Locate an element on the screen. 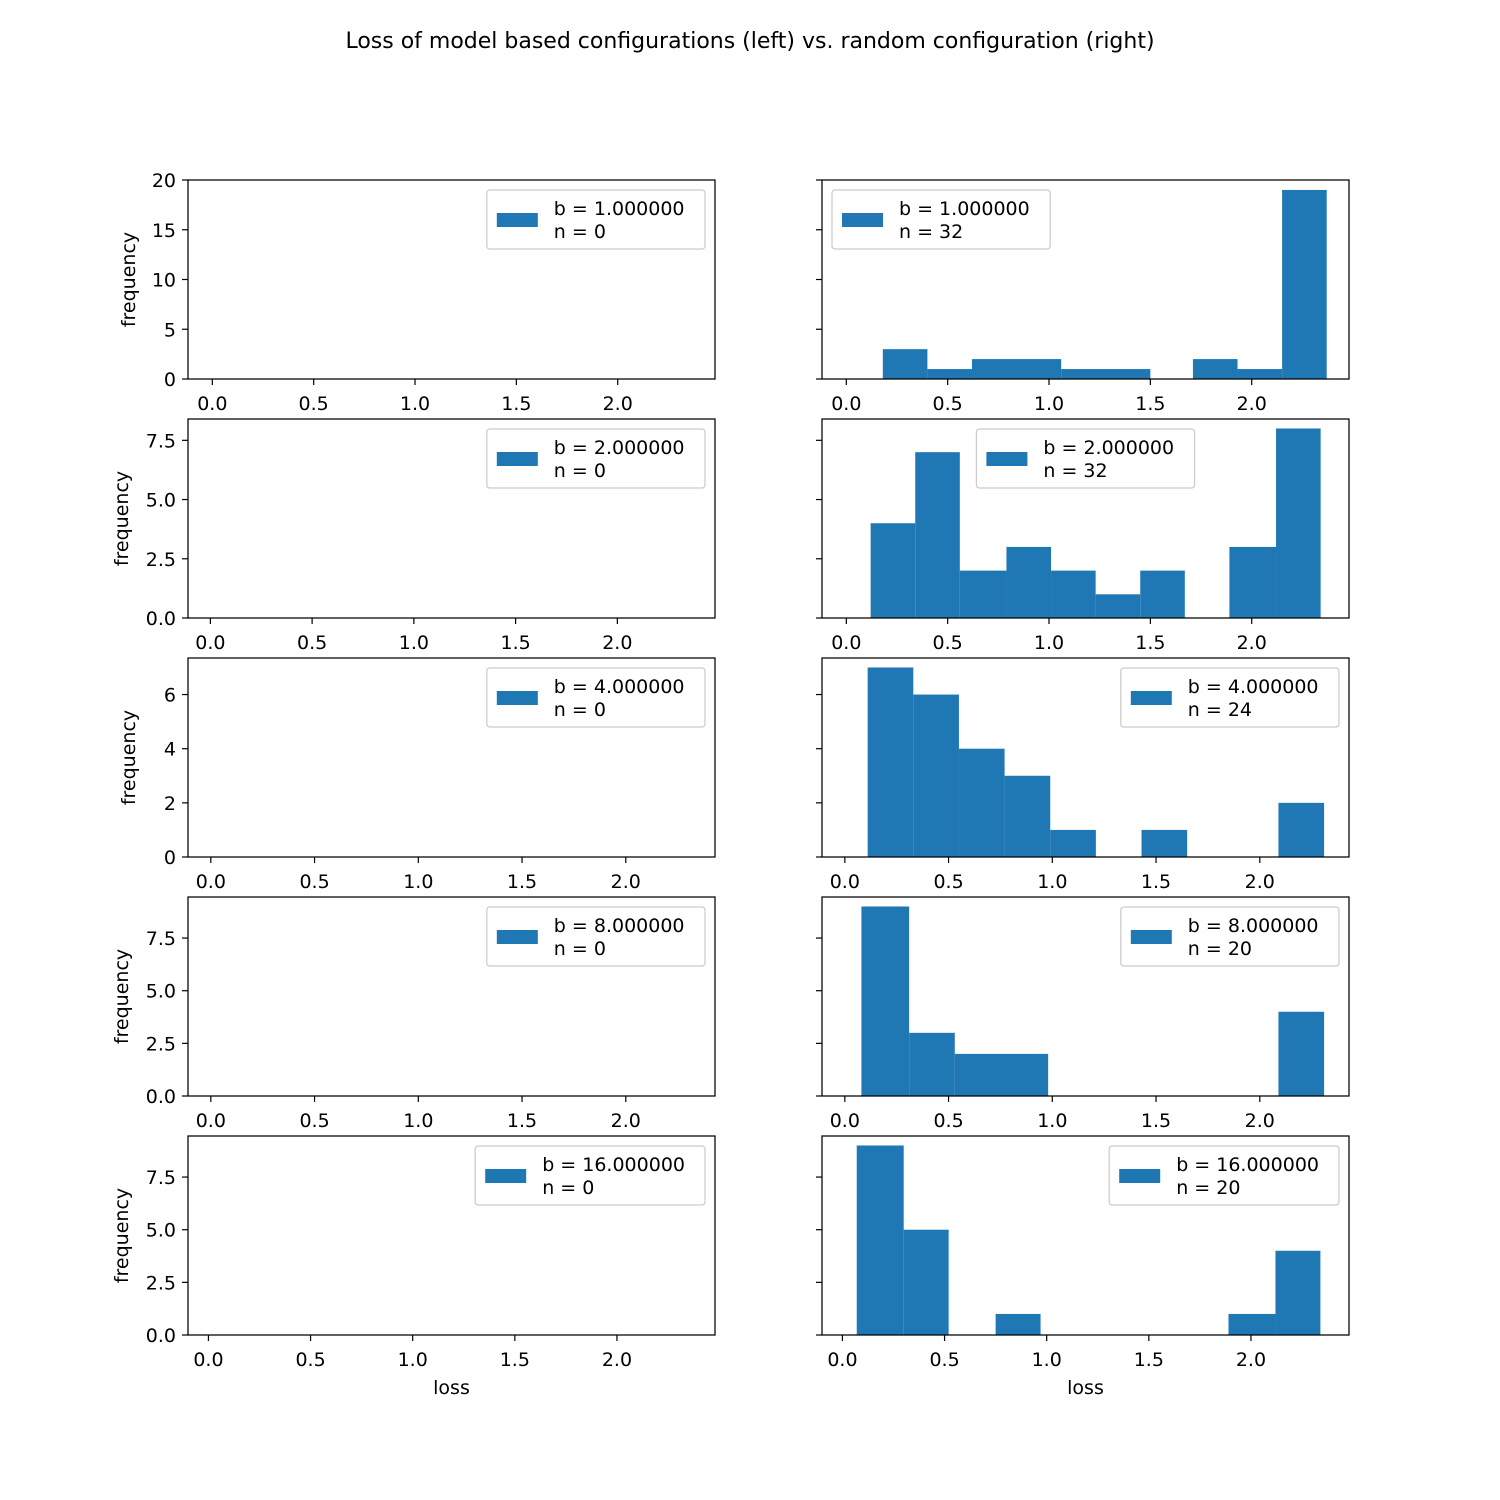 This screenshot has height=1500, width=1500. legend: b = 2.000000 n = 32 is located at coordinates (1085, 458).